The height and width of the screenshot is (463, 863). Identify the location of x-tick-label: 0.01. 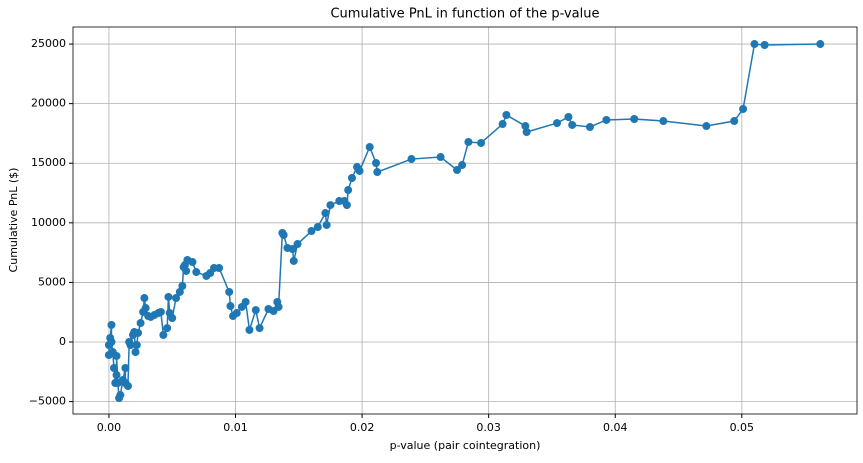
(235, 427).